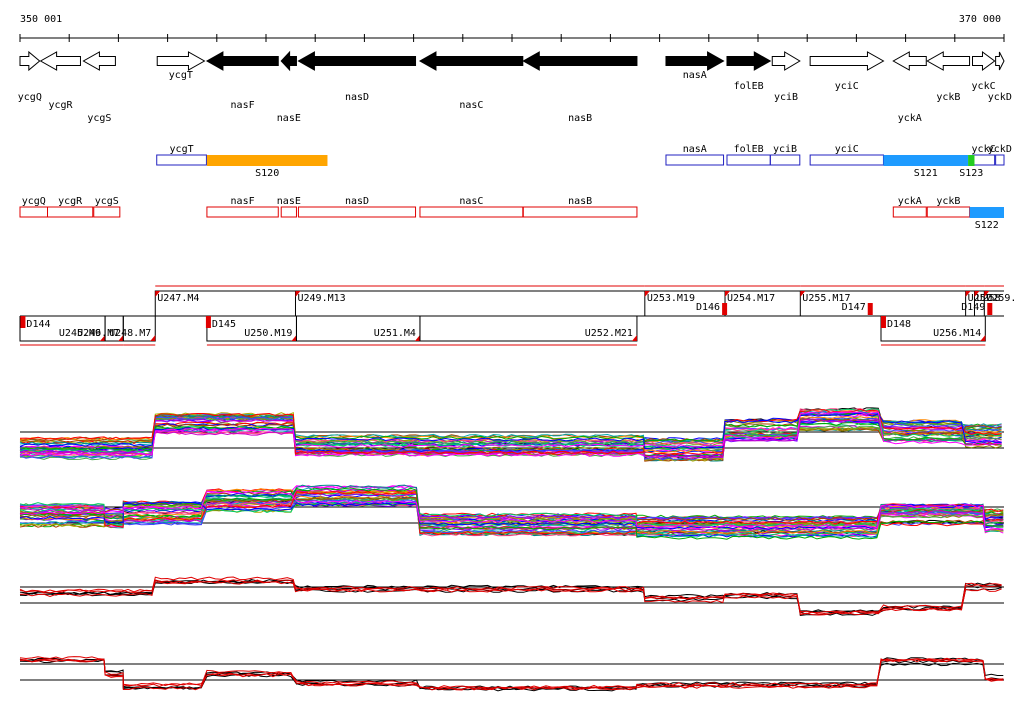  What do you see at coordinates (986, 212) in the screenshot?
I see `reverse-segment` at bounding box center [986, 212].